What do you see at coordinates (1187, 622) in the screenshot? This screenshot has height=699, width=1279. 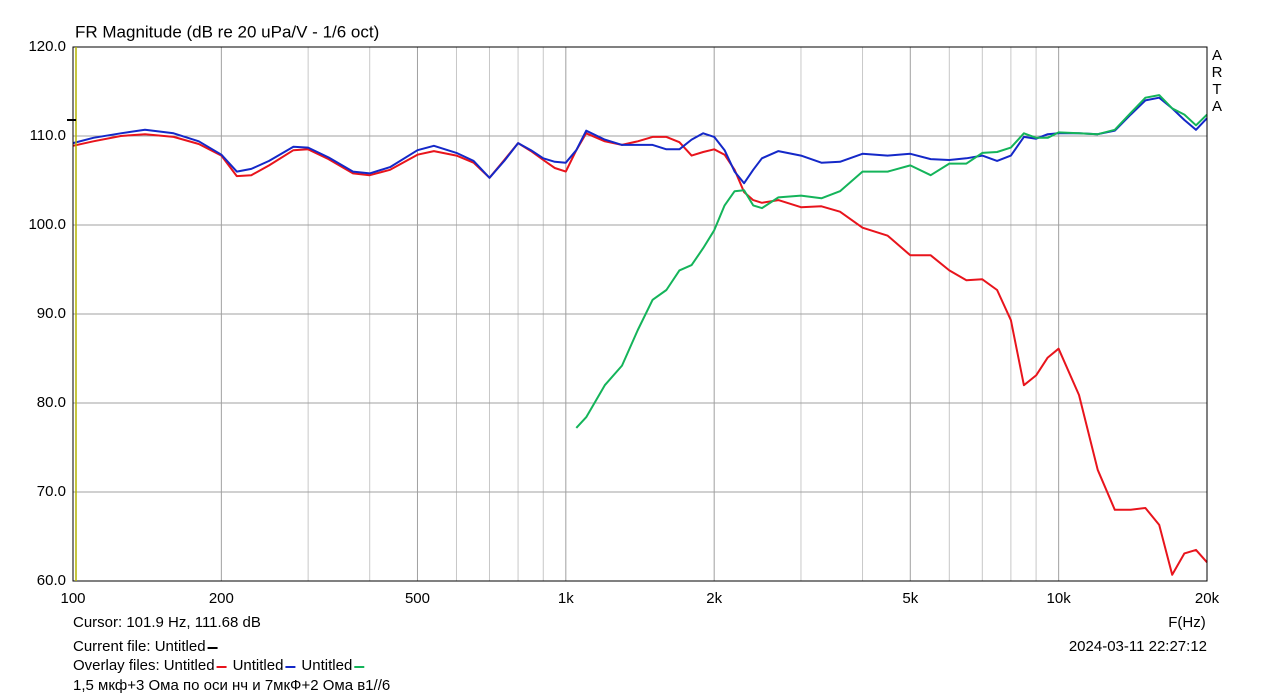 I see `x-axis-label: F(Hz)` at bounding box center [1187, 622].